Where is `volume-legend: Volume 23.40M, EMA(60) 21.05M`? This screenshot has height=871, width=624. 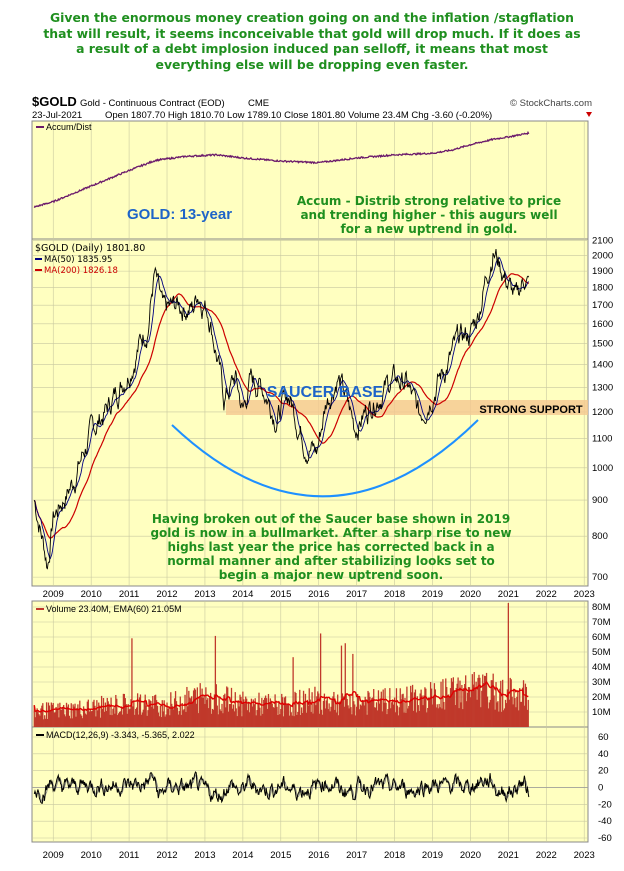 volume-legend: Volume 23.40M, EMA(60) 21.05M is located at coordinates (109, 609).